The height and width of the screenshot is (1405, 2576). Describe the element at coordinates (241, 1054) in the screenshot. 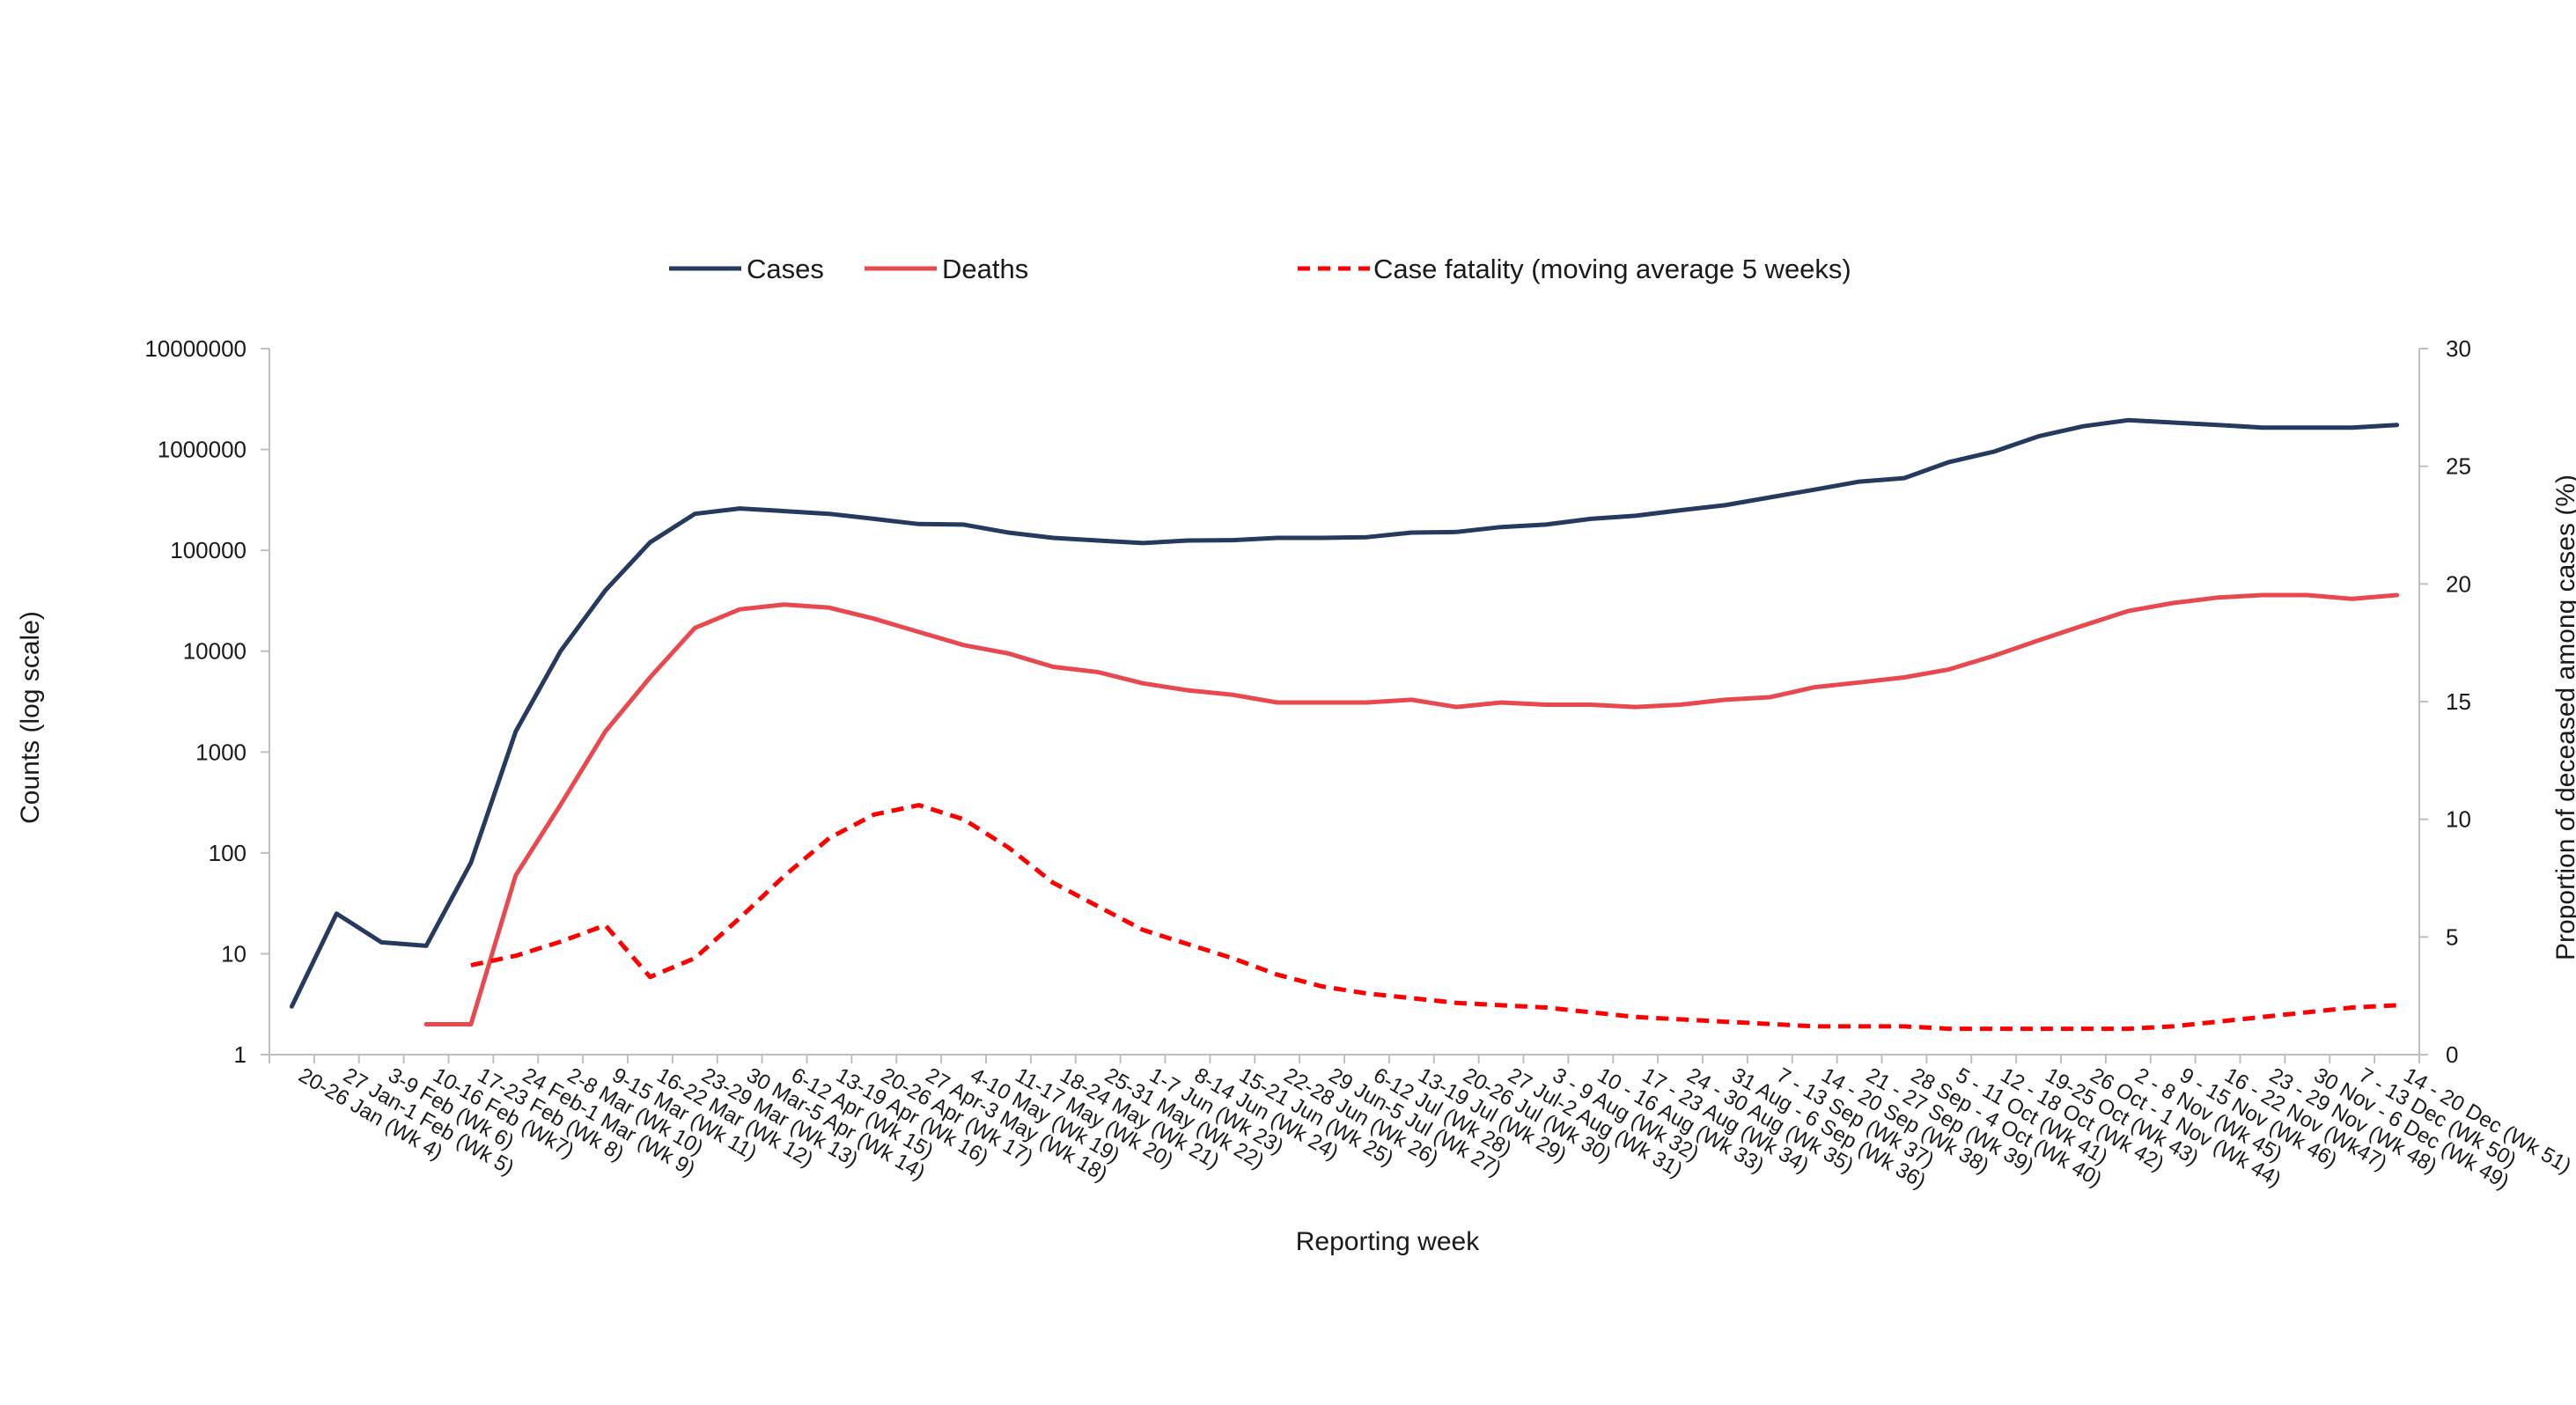

I see `left-tick-label: 1` at that location.